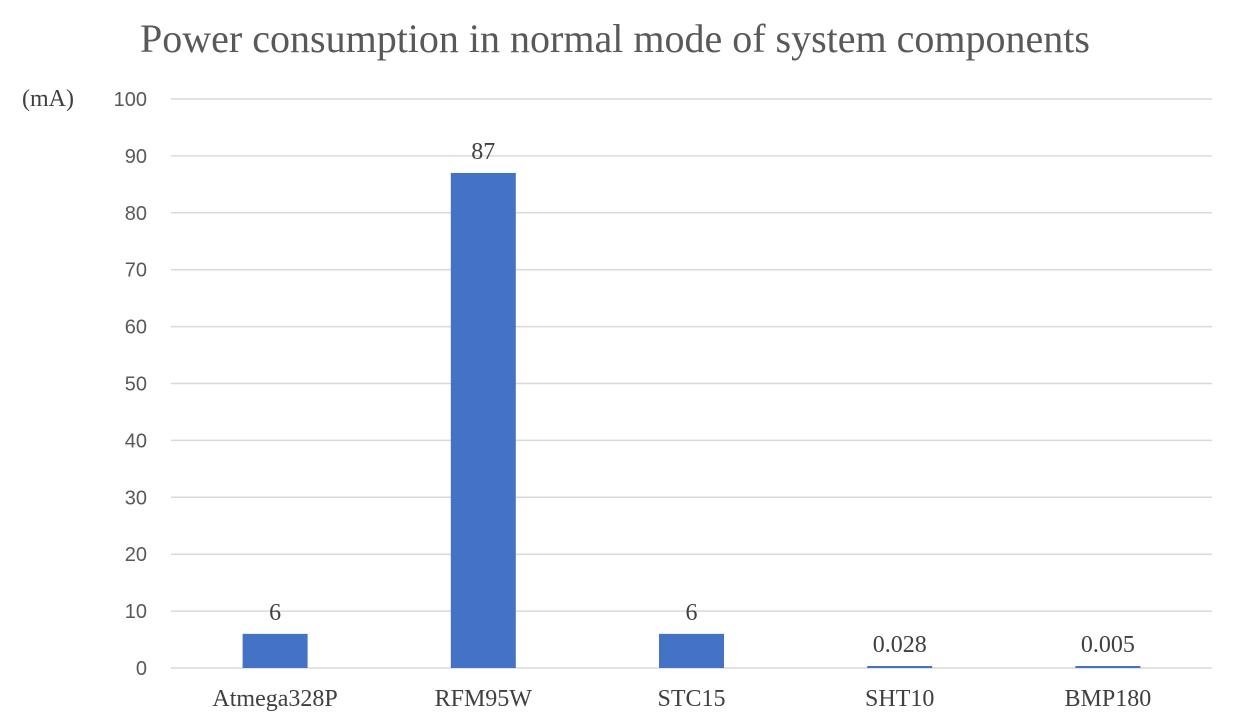 This screenshot has height=724, width=1237. What do you see at coordinates (136, 214) in the screenshot?
I see `y-tick-label: 80` at bounding box center [136, 214].